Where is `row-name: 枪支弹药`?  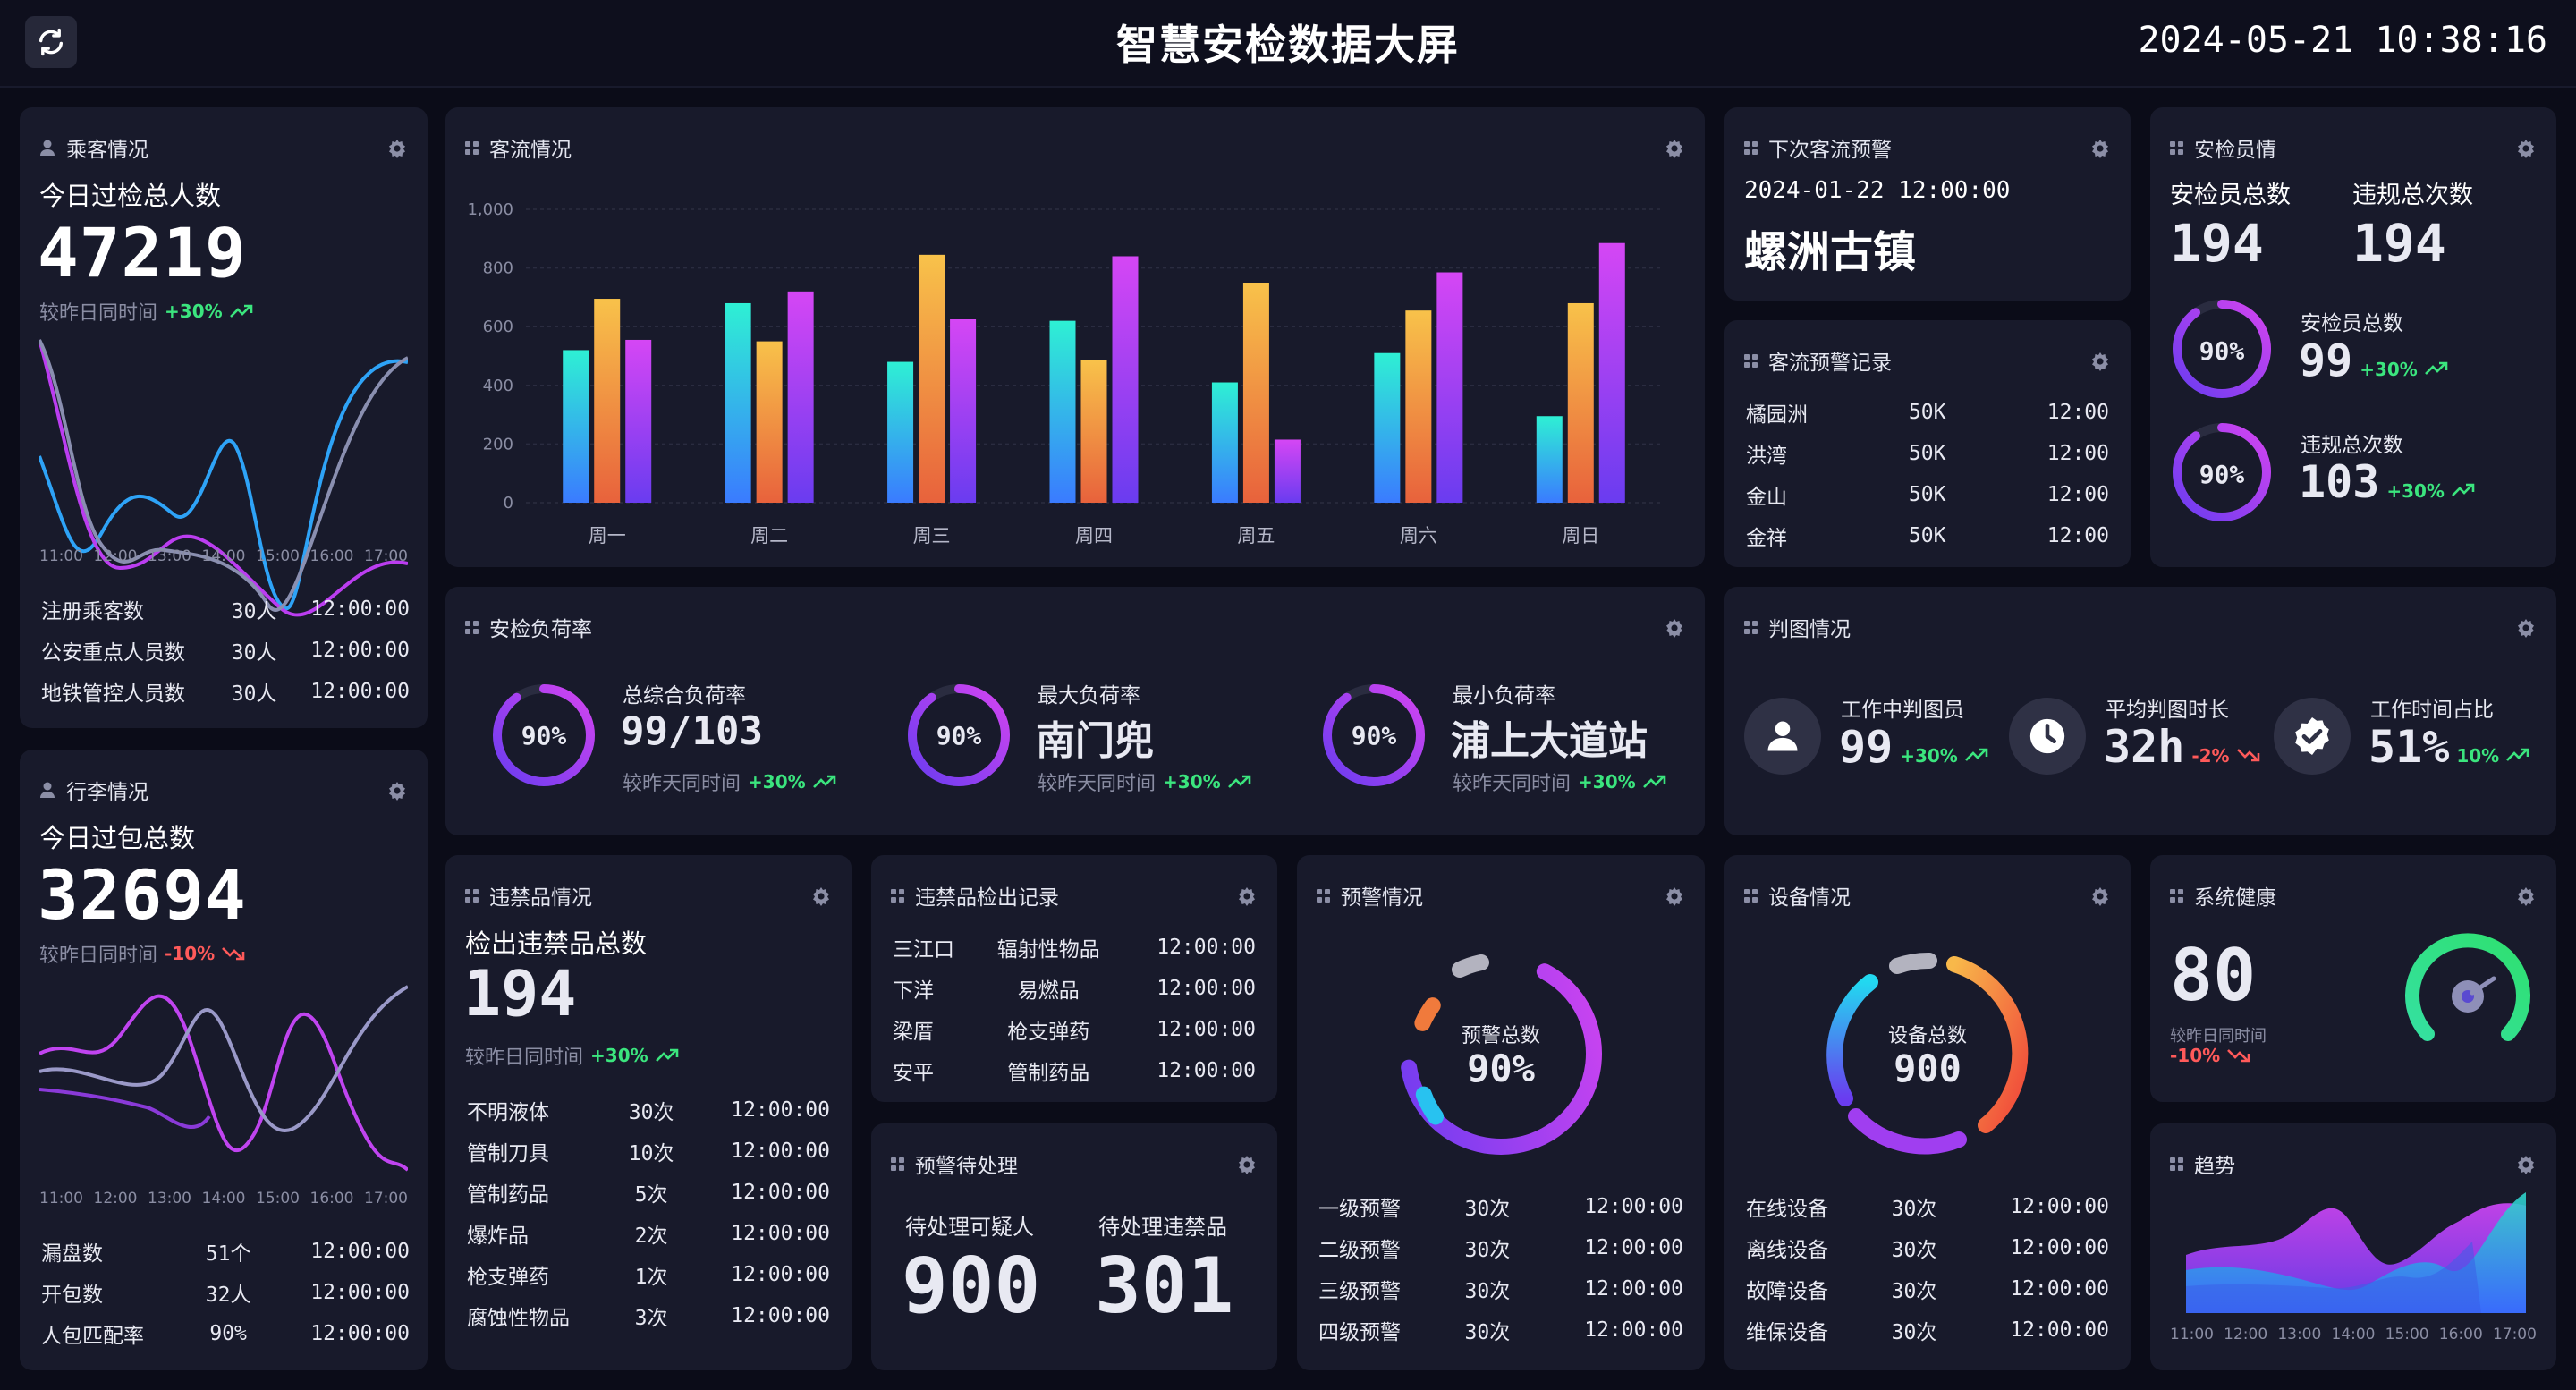 row-name: 枪支弹药 is located at coordinates (508, 1277).